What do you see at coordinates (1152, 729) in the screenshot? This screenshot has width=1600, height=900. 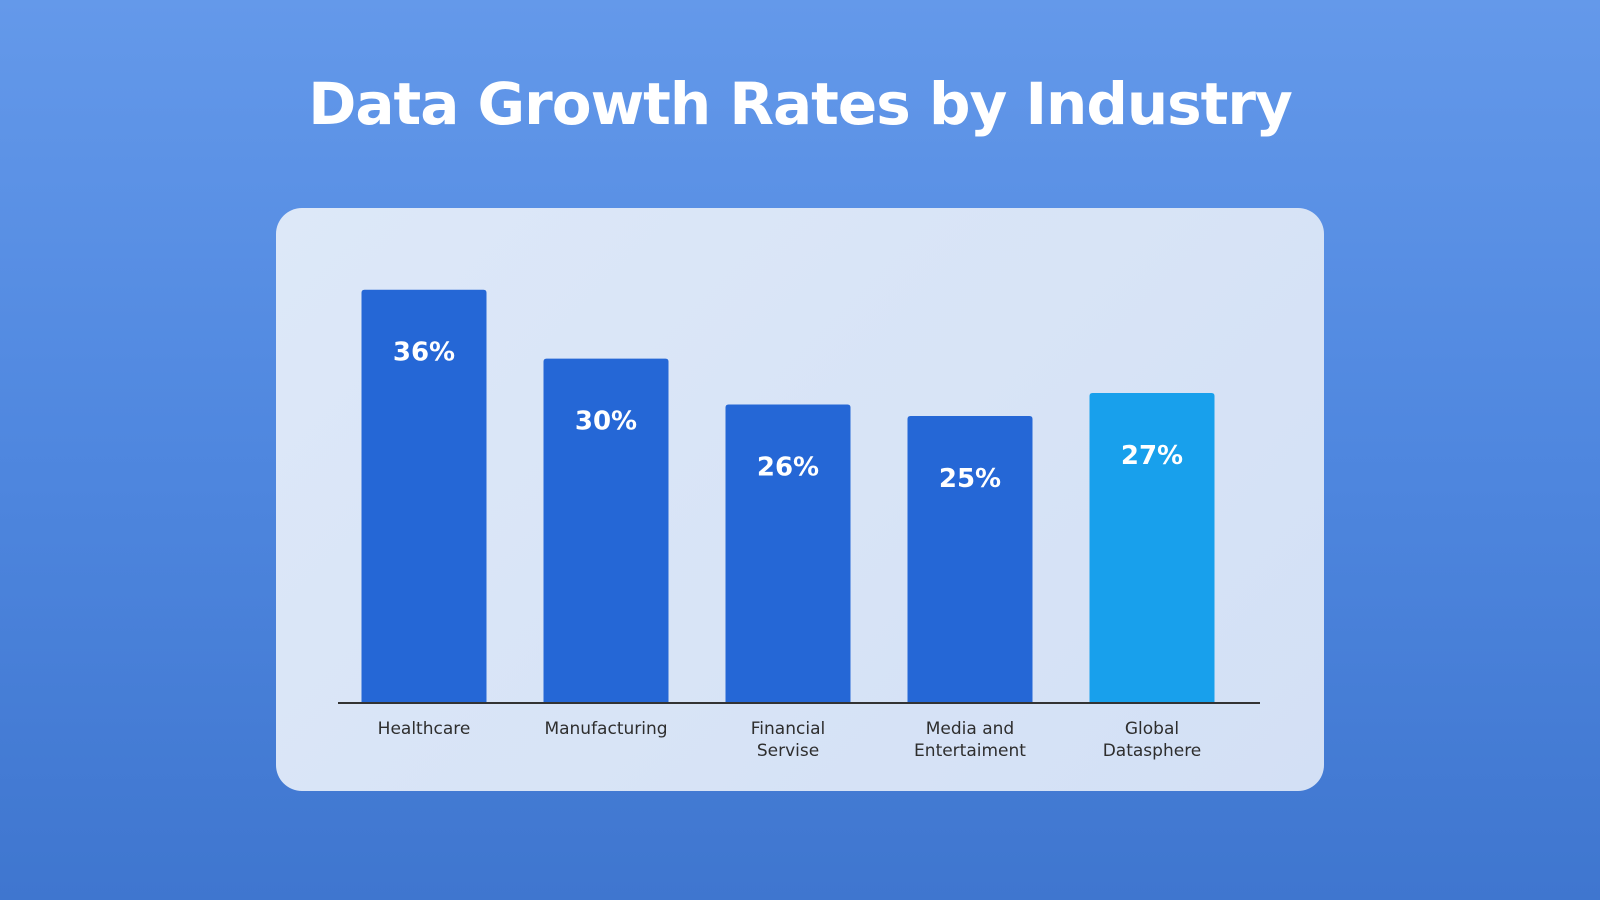 I see `category-label: Global` at bounding box center [1152, 729].